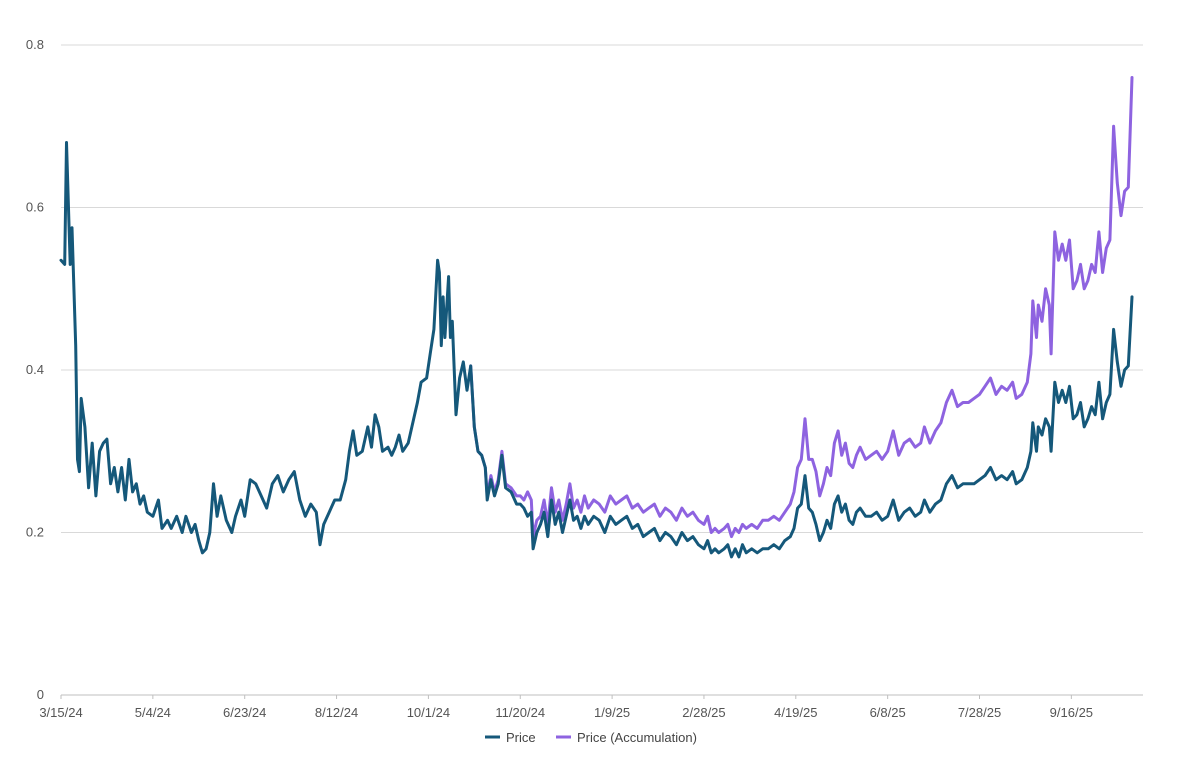 The height and width of the screenshot is (759, 1200). What do you see at coordinates (35, 532) in the screenshot?
I see `y-tick-label: 0.2` at bounding box center [35, 532].